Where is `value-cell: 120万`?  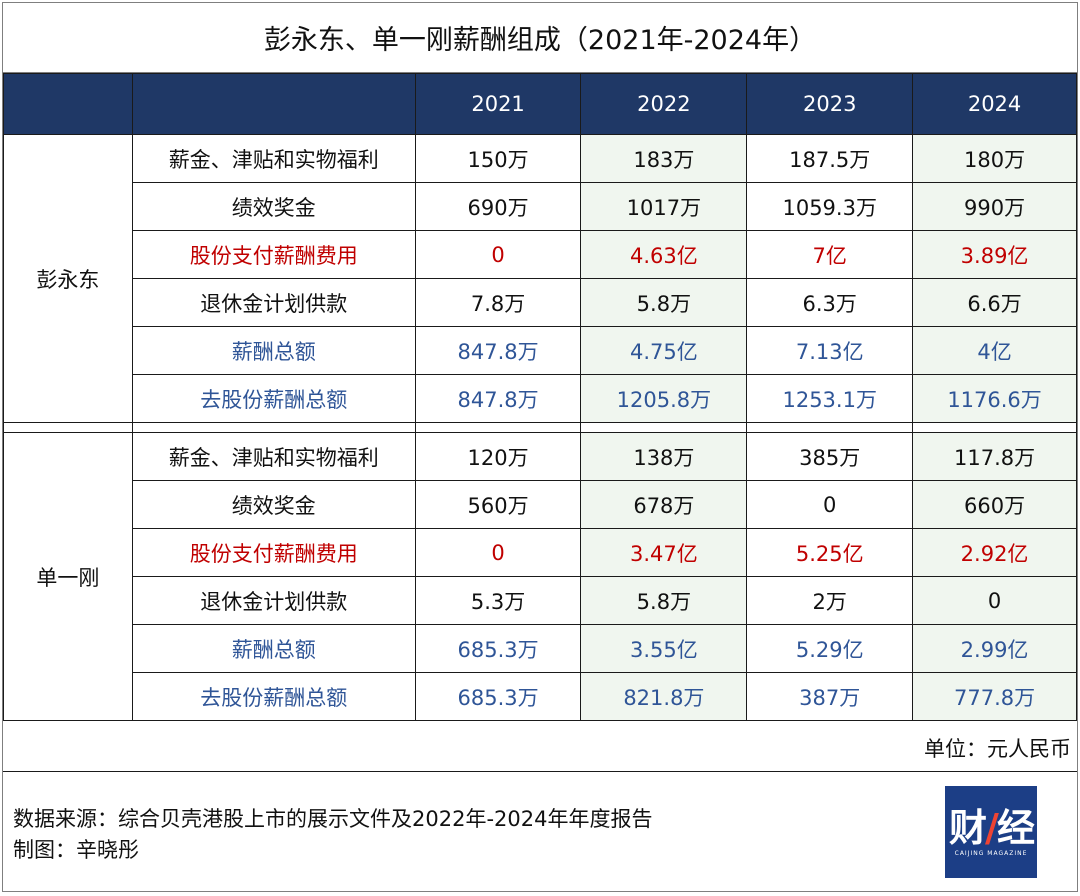 value-cell: 120万 is located at coordinates (498, 456).